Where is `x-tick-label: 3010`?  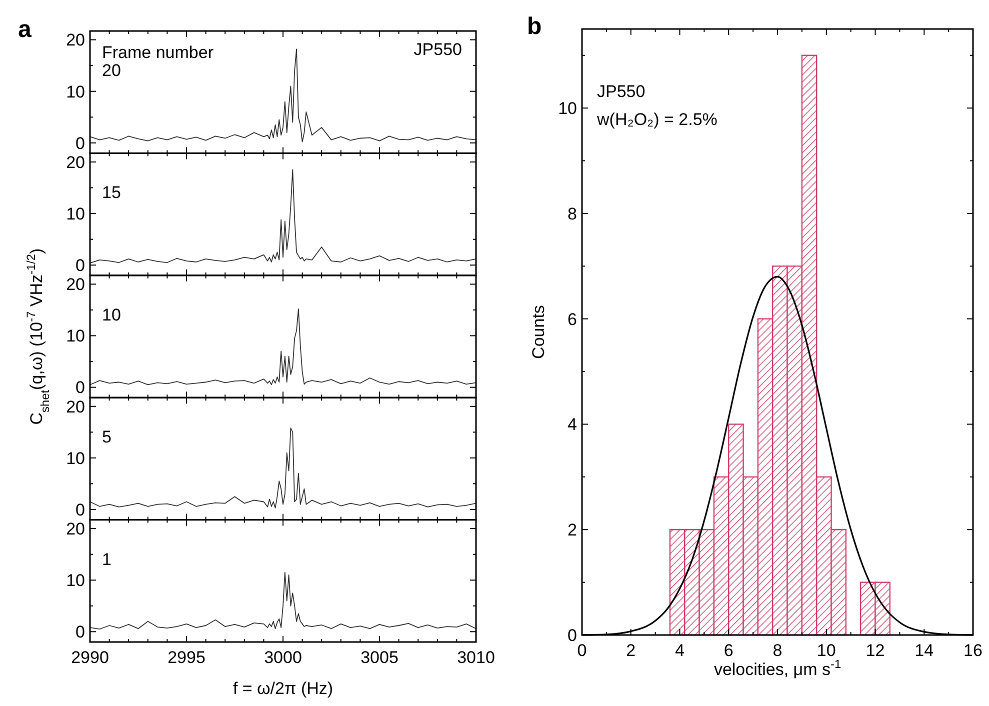
x-tick-label: 3010 is located at coordinates (476, 657).